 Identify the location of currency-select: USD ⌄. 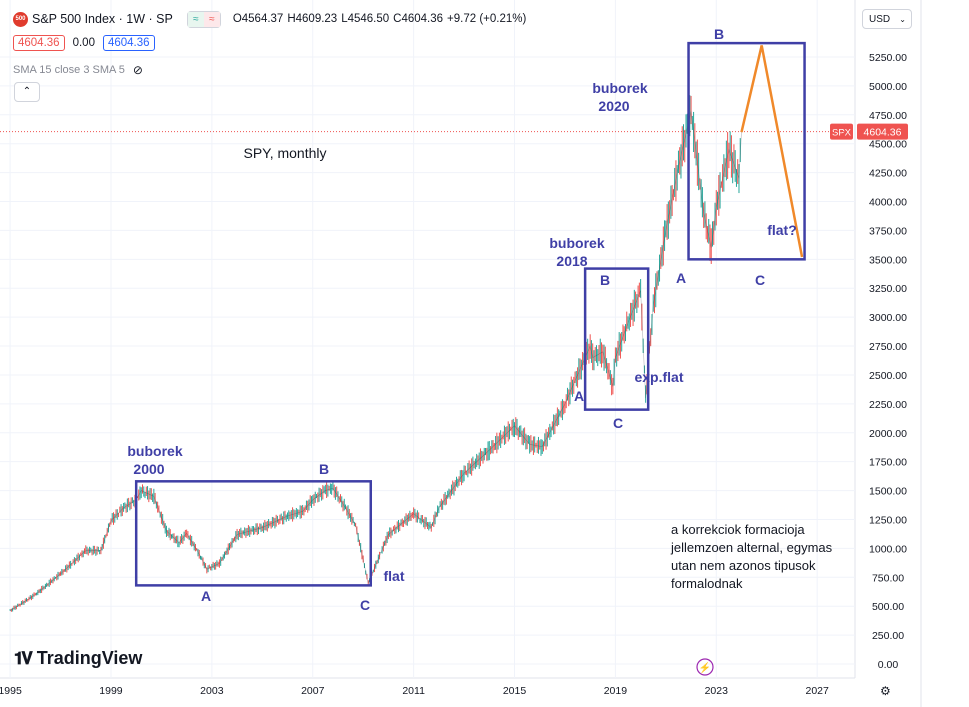
(887, 19).